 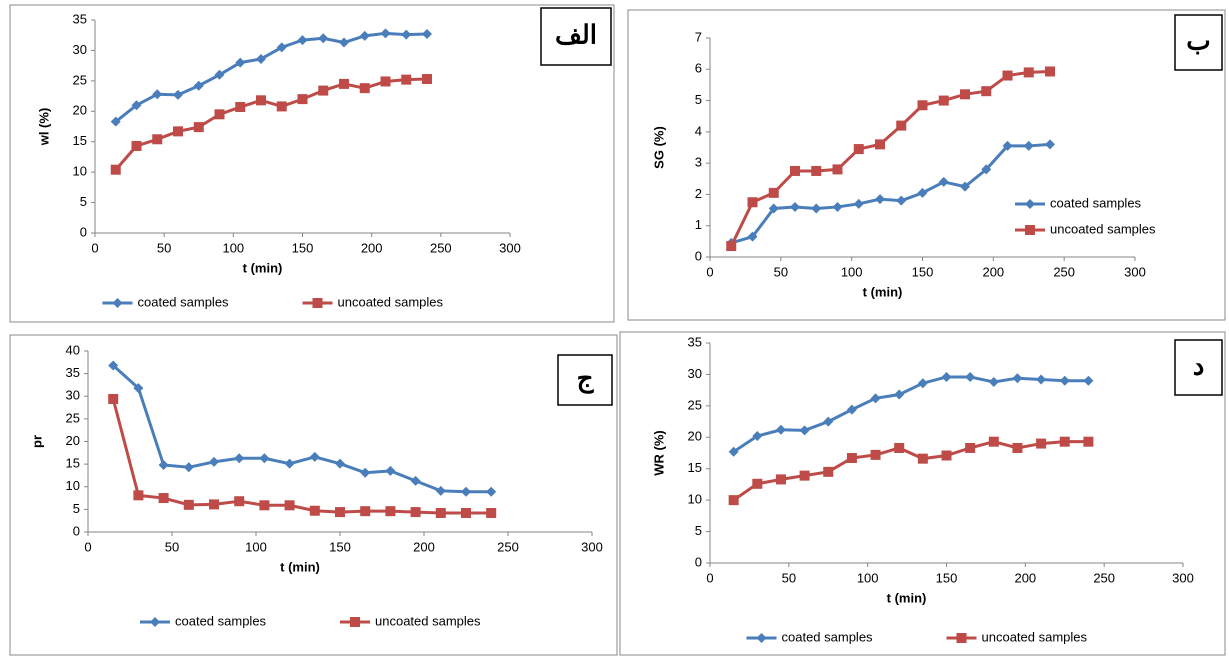 I want to click on panel-label: ج, so click(x=586, y=379).